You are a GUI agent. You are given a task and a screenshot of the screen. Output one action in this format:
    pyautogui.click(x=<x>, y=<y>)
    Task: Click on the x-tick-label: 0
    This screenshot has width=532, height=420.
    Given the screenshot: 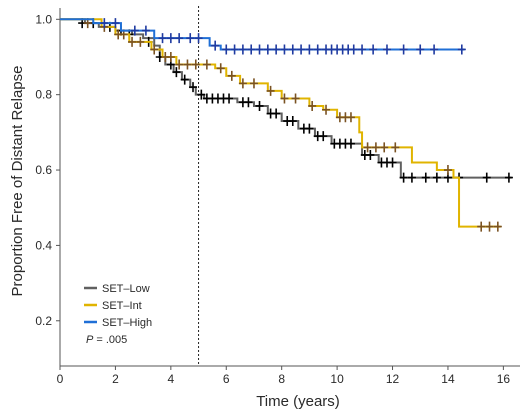 What is the action you would take?
    pyautogui.click(x=60, y=379)
    